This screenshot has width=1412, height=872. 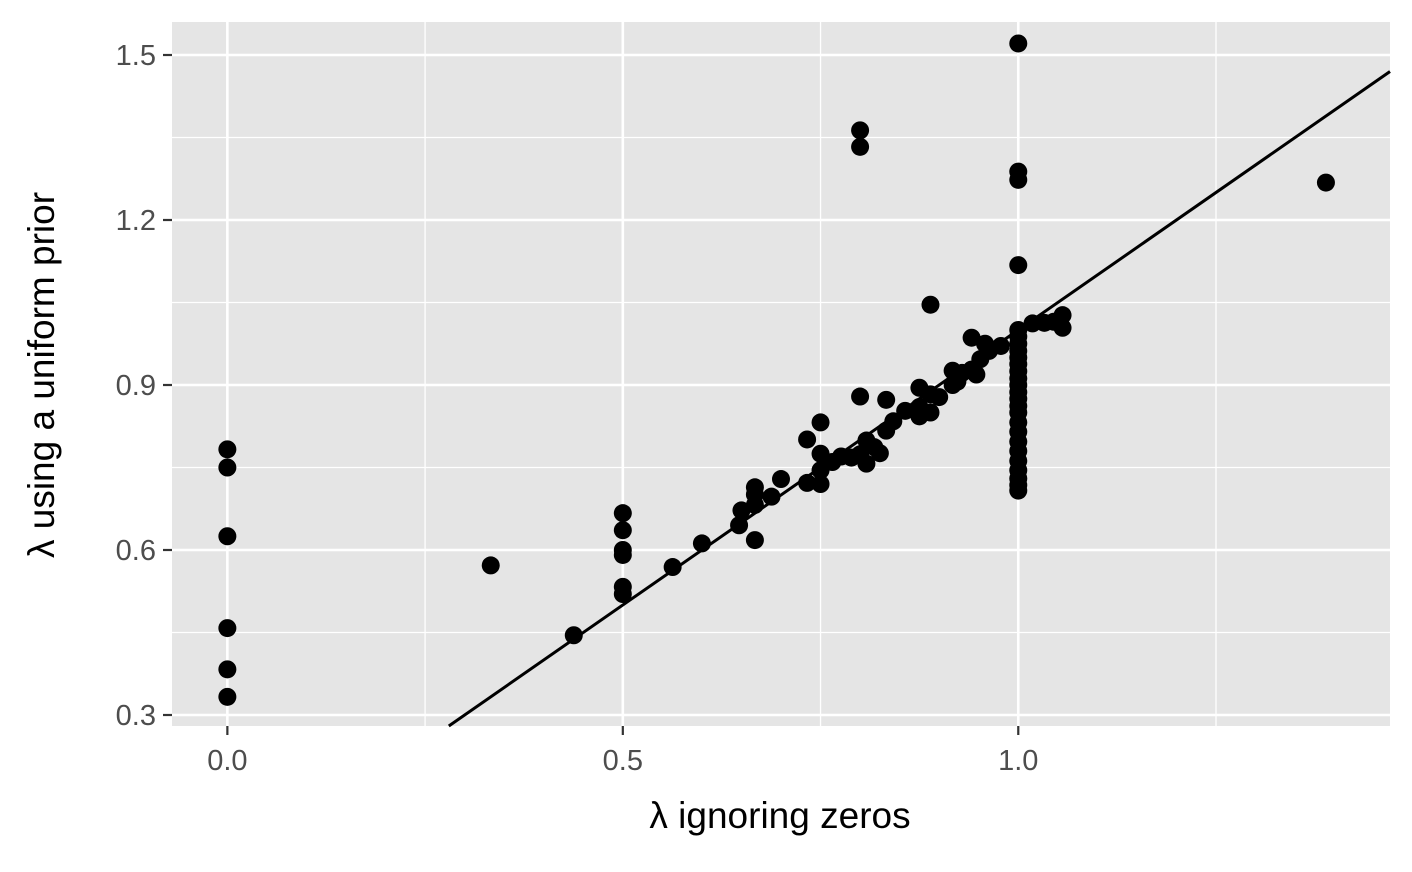 I want to click on y-axis-title: λ using a uniform prior, so click(x=41, y=375).